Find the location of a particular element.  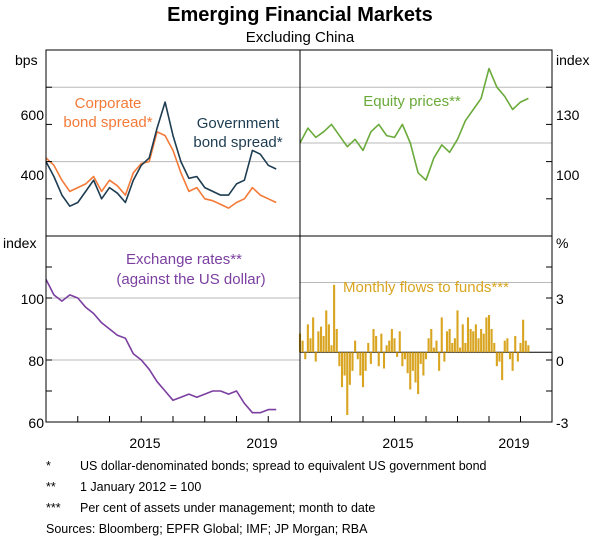

y-tick-bottom-right-0: 0 is located at coordinates (560, 361).